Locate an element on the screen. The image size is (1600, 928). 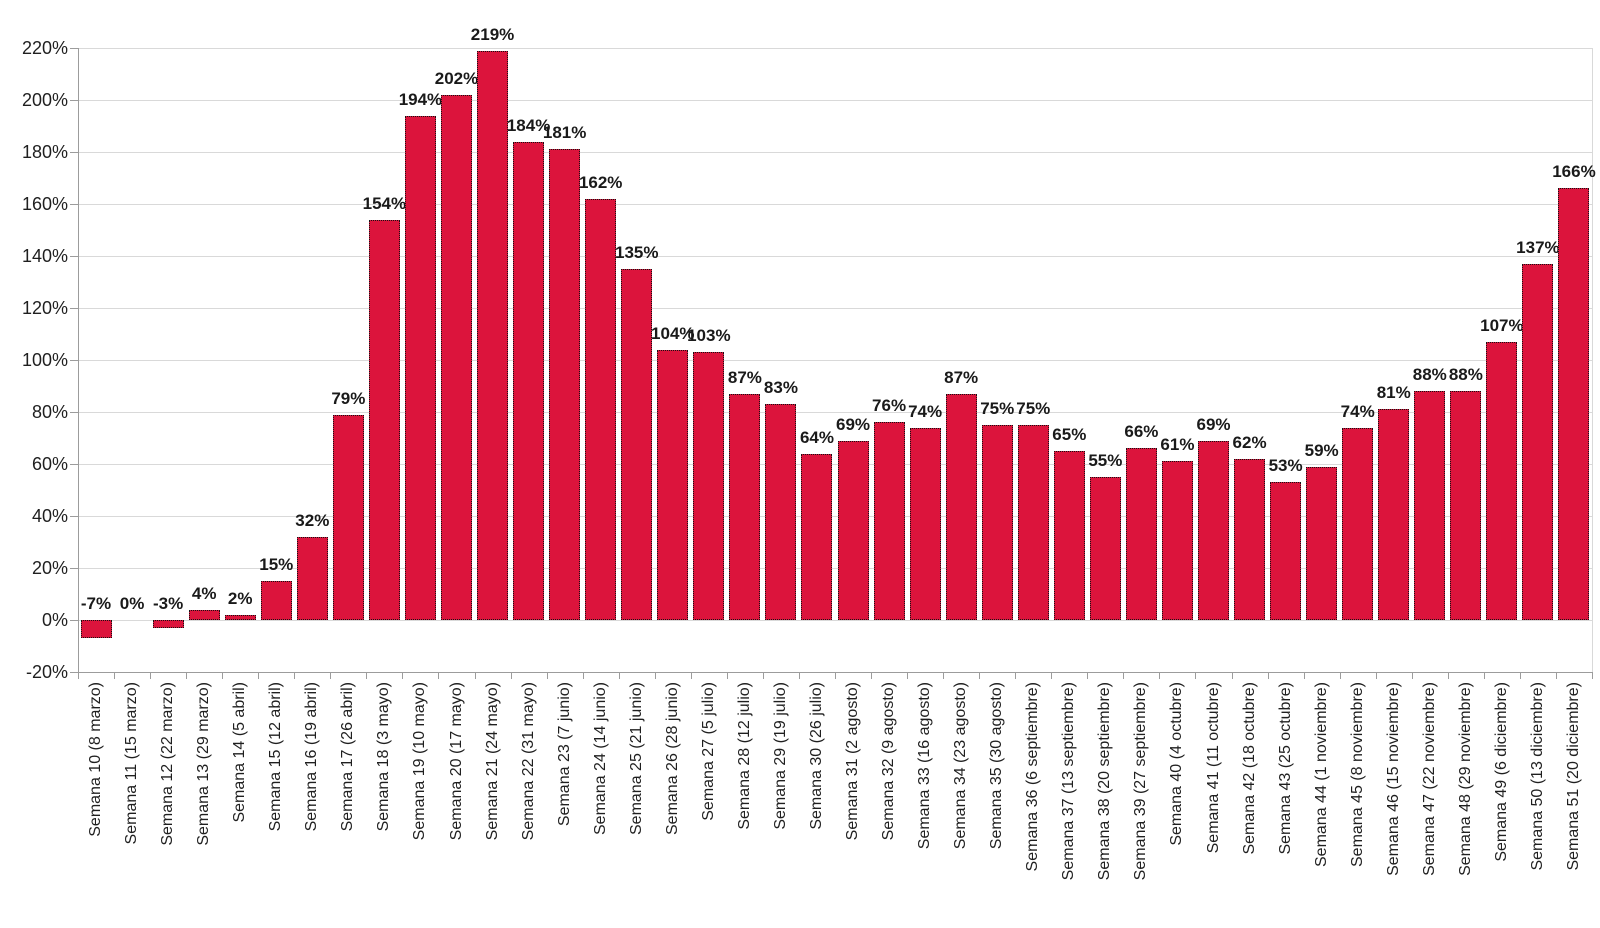
bar-value-label: 194% is located at coordinates (420, 99).